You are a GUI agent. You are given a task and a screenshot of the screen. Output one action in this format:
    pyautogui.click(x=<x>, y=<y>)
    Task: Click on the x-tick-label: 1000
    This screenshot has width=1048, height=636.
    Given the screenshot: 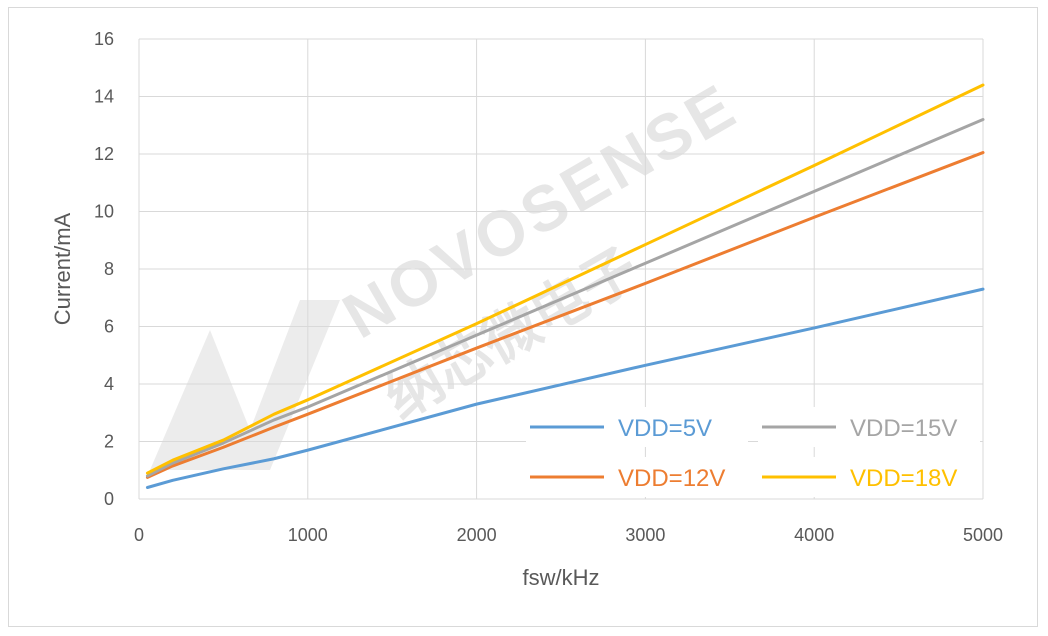 What is the action you would take?
    pyautogui.click(x=308, y=535)
    